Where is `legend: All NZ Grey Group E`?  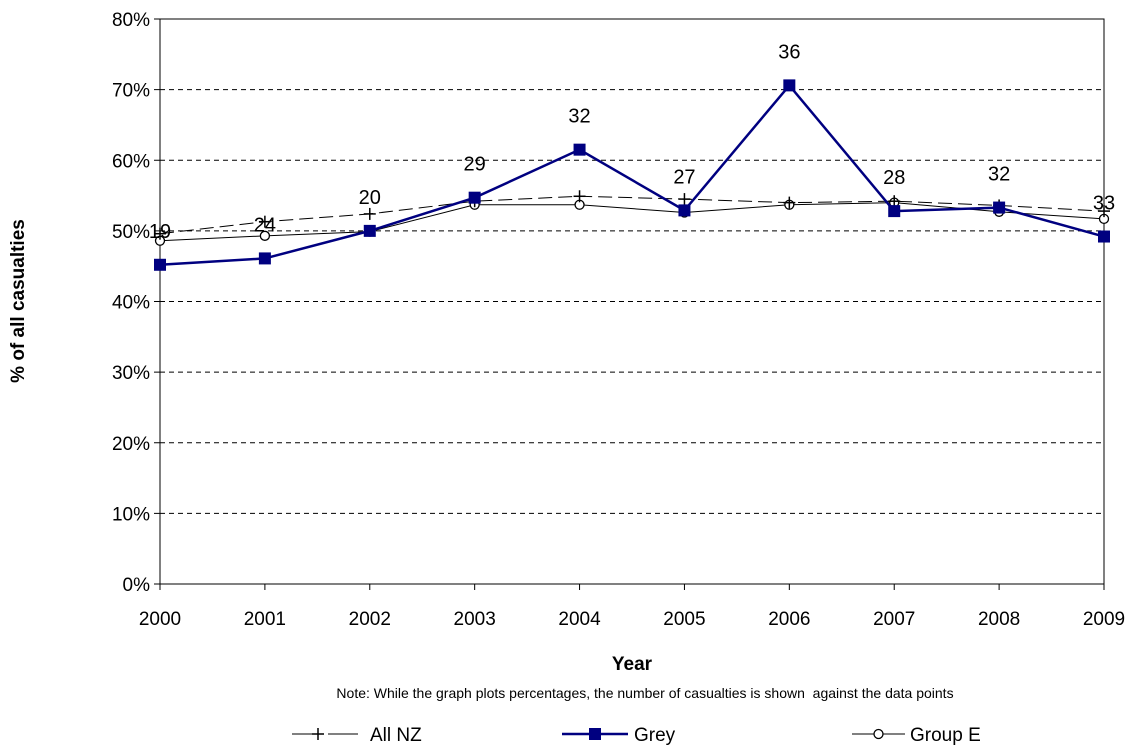 legend: All NZ Grey Group E is located at coordinates (636, 735).